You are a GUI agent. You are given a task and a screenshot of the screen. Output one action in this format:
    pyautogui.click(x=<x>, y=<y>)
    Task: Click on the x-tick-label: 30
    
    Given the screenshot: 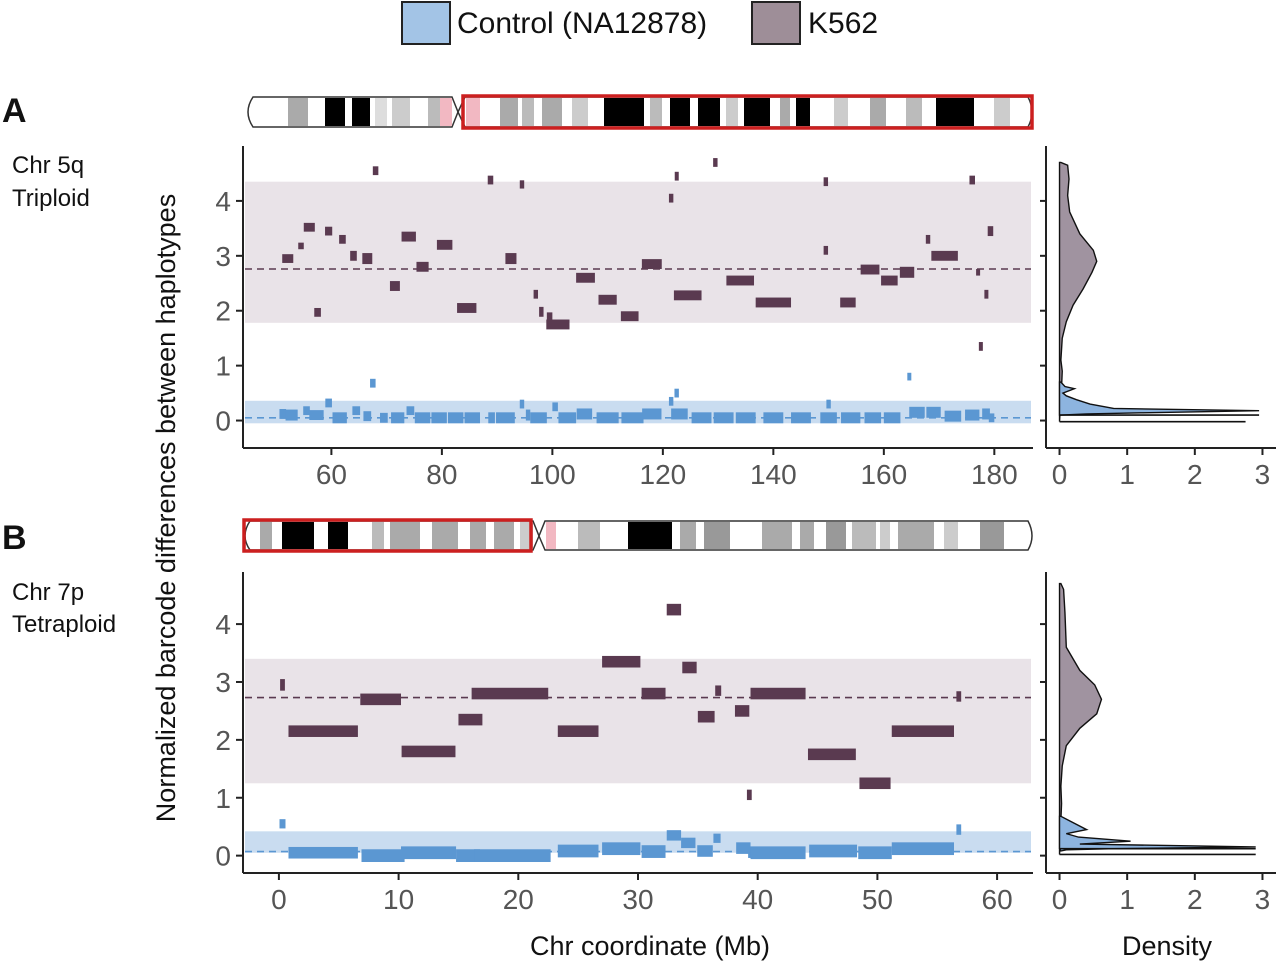 What is the action you would take?
    pyautogui.click(x=637, y=899)
    